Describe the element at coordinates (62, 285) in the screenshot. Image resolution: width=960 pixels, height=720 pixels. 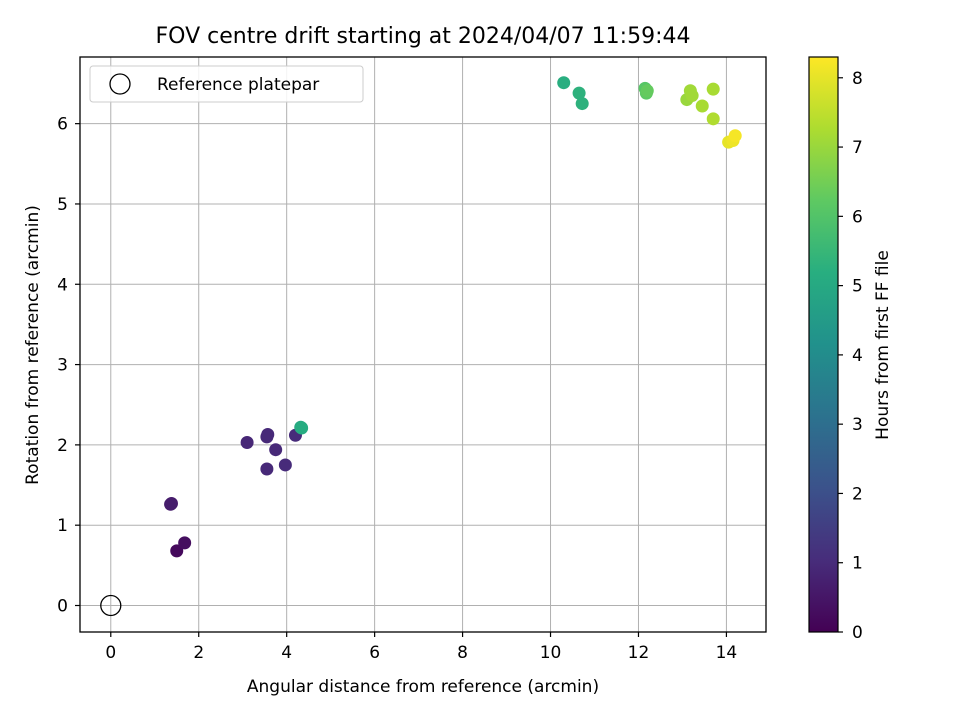
I see `y-tick-label: 4` at that location.